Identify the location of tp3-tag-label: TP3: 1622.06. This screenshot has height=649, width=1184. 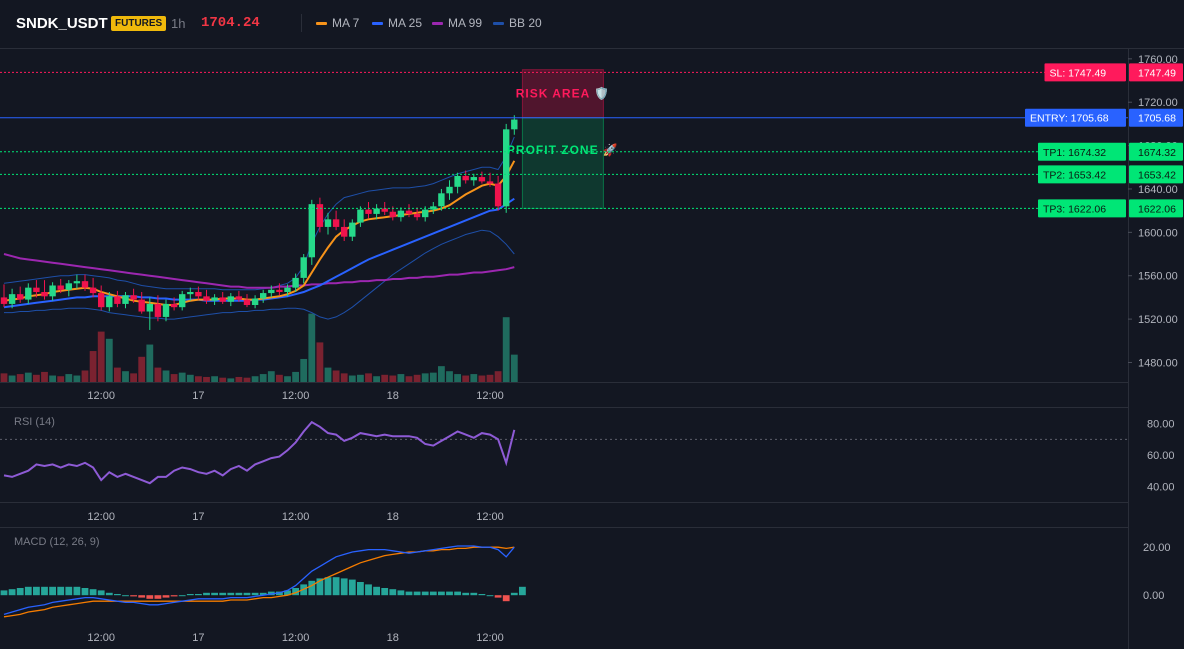
(1074, 209).